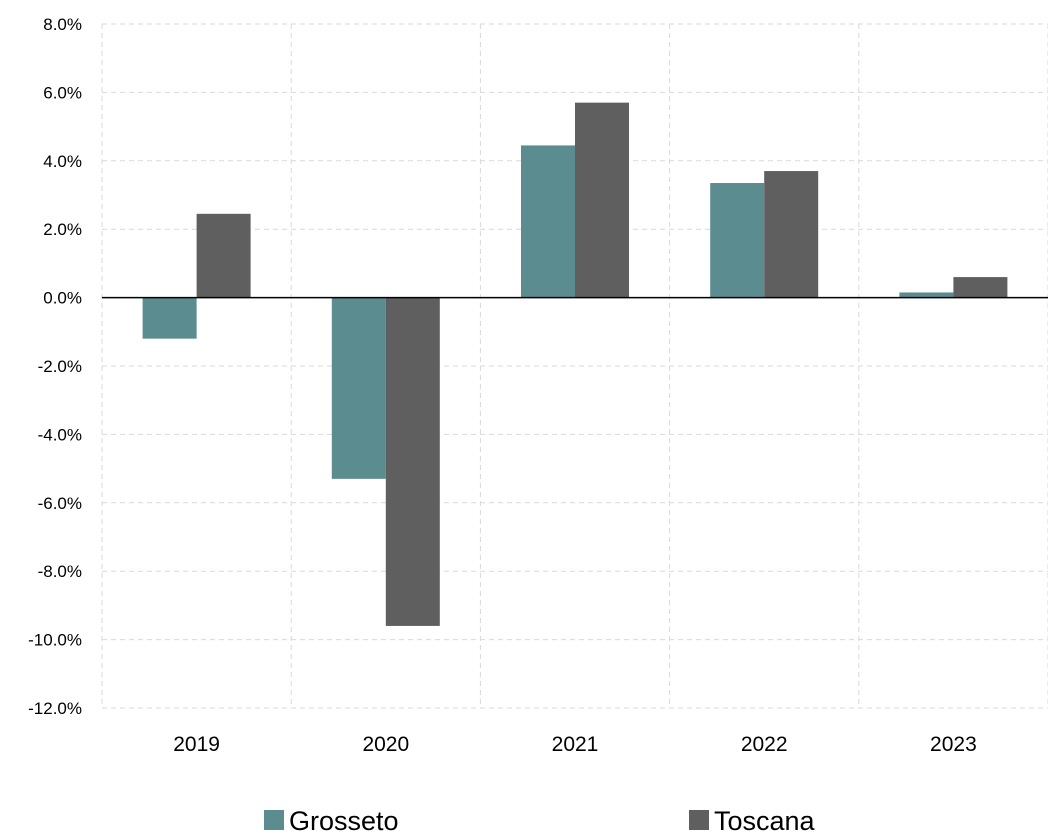  Describe the element at coordinates (980, 287) in the screenshot. I see `bar-toscana-2023` at that location.